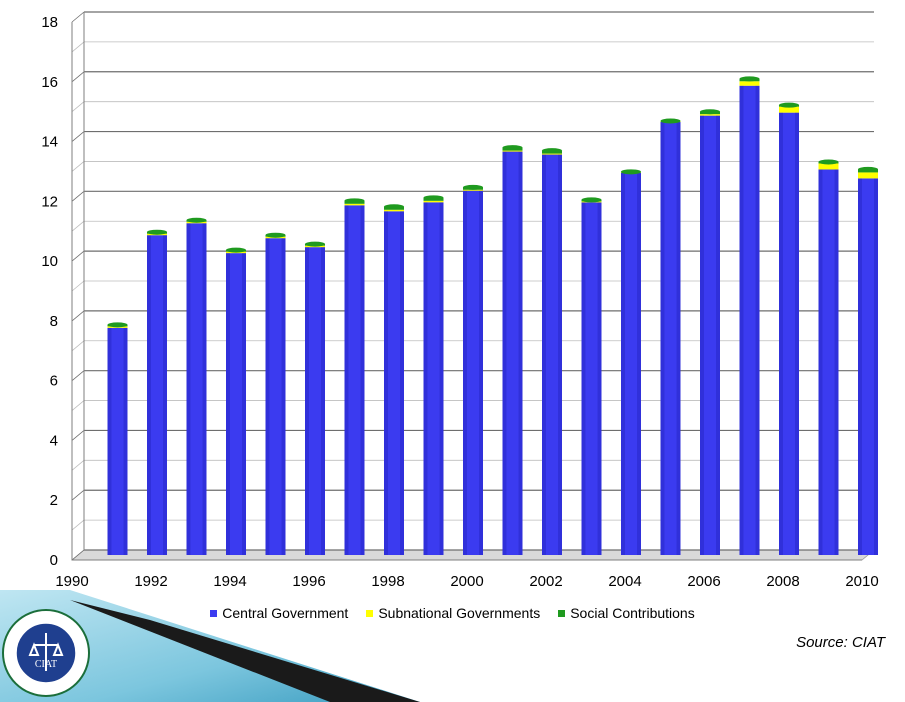 This screenshot has height=702, width=905. What do you see at coordinates (626, 613) in the screenshot?
I see `legend-item-social: Social Contributions` at bounding box center [626, 613].